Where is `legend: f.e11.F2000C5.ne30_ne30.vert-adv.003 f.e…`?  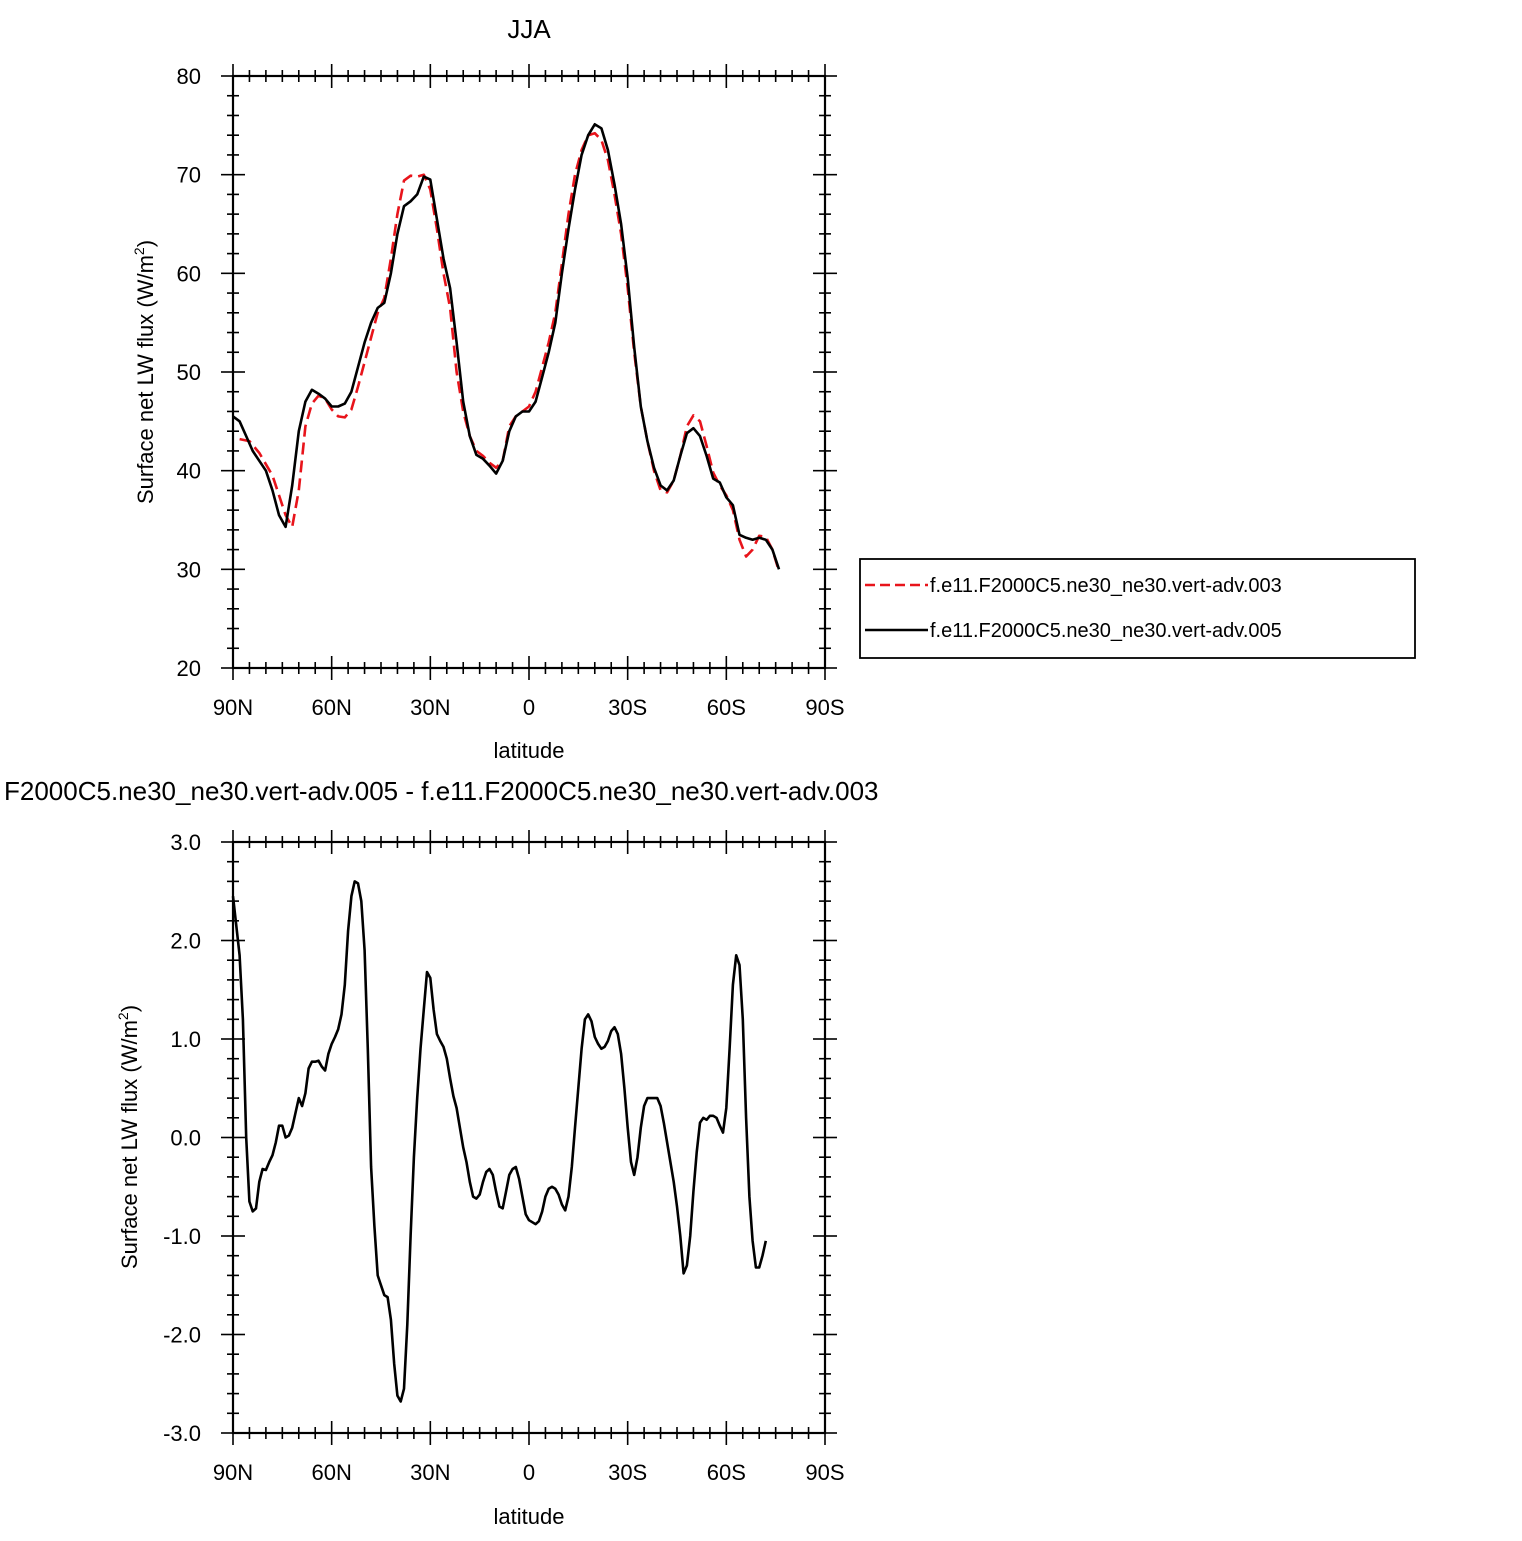
legend: f.e11.F2000C5.ne30_ne30.vert-adv.003 f.e… is located at coordinates (1137, 608).